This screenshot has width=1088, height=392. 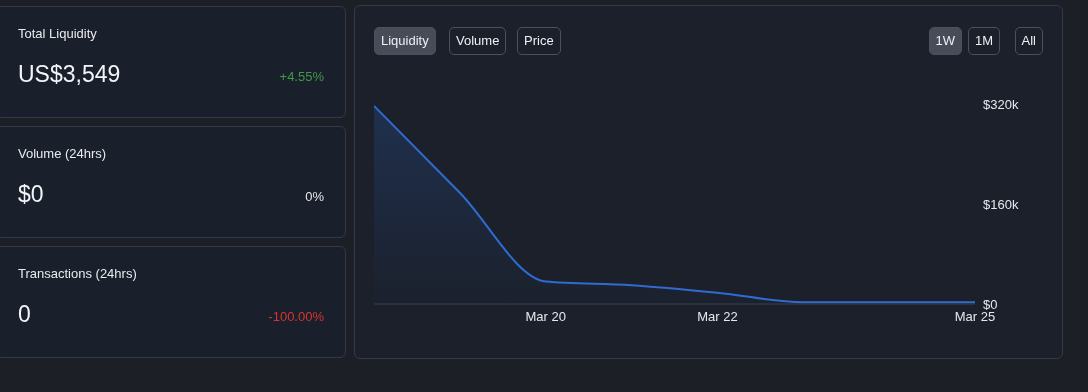 I want to click on text: +4.55%, so click(x=301, y=76).